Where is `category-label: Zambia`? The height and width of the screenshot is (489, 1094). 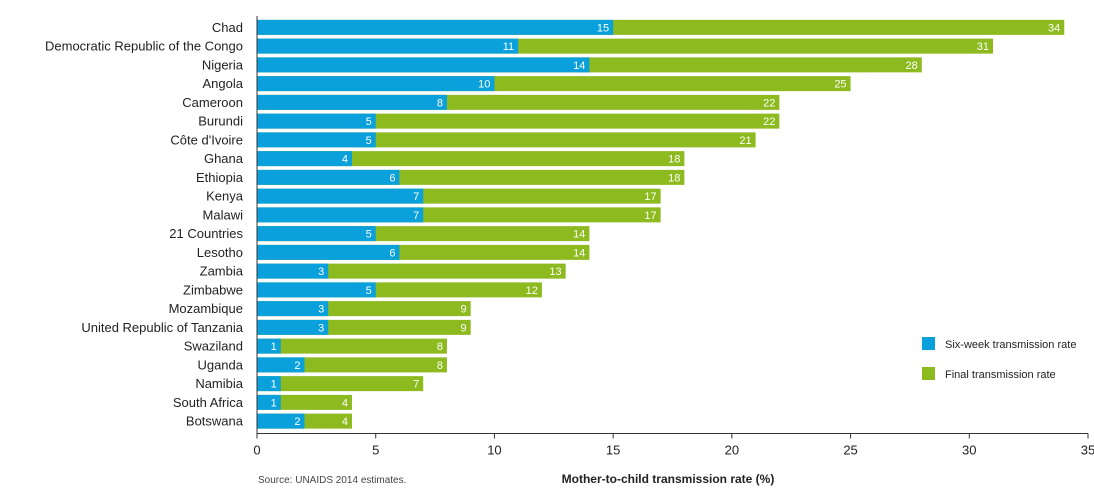 category-label: Zambia is located at coordinates (222, 271).